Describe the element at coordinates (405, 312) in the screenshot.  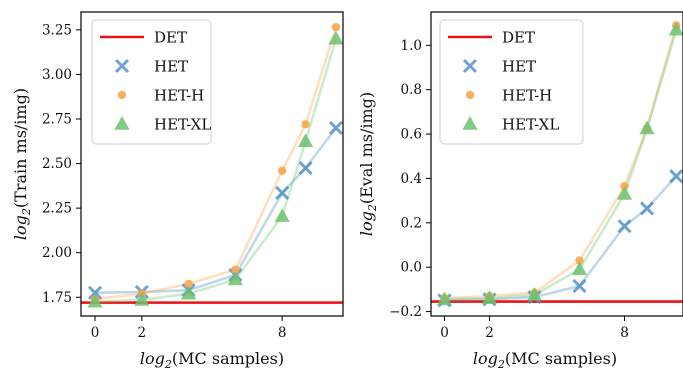
I see `y-tick-label: −0.2` at that location.